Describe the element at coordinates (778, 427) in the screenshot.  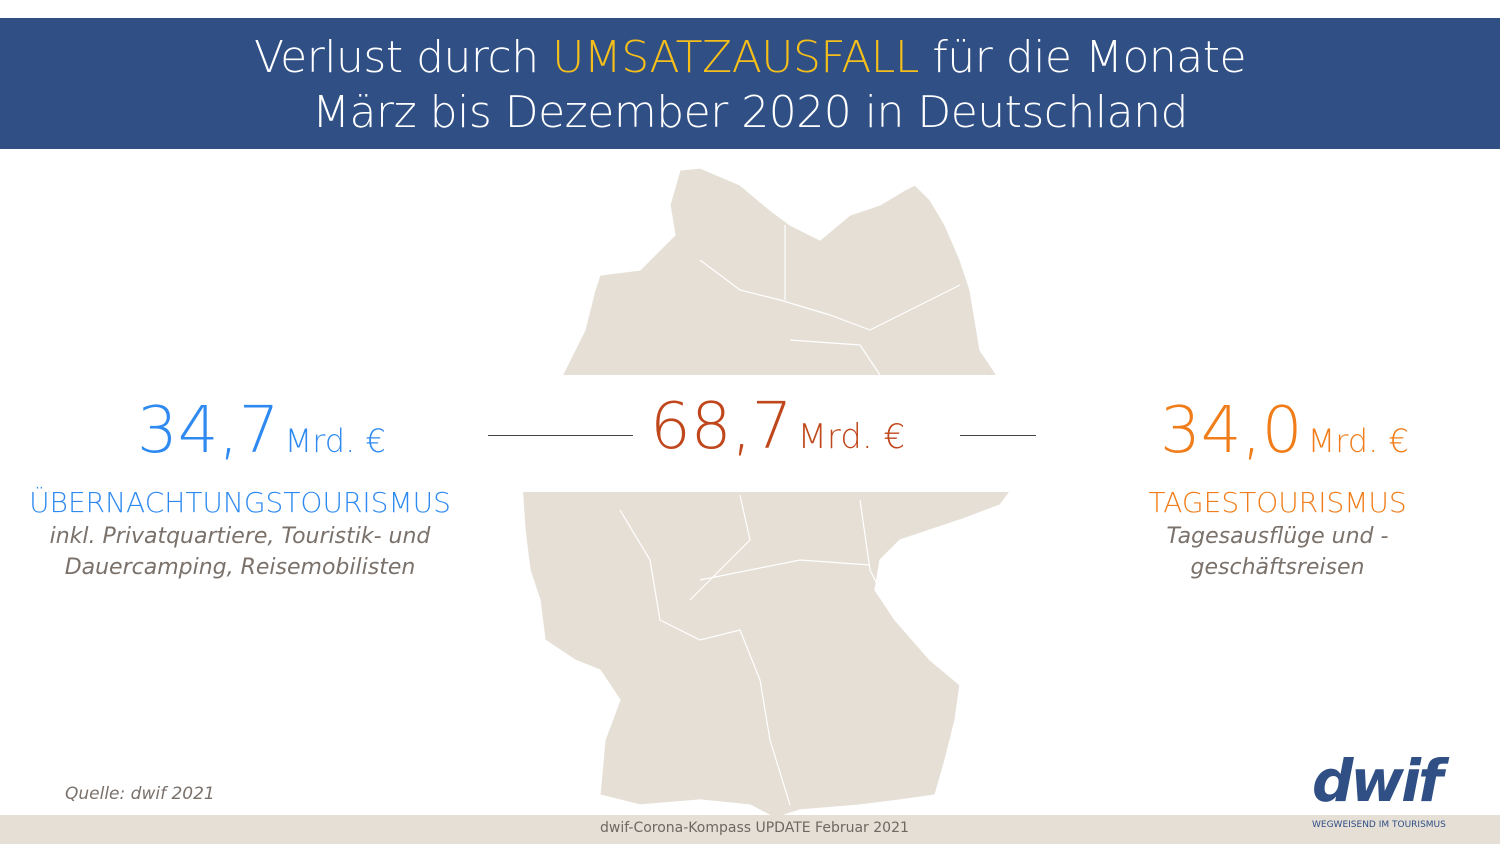
I see `total-loss: 68,7 Mrd. €` at that location.